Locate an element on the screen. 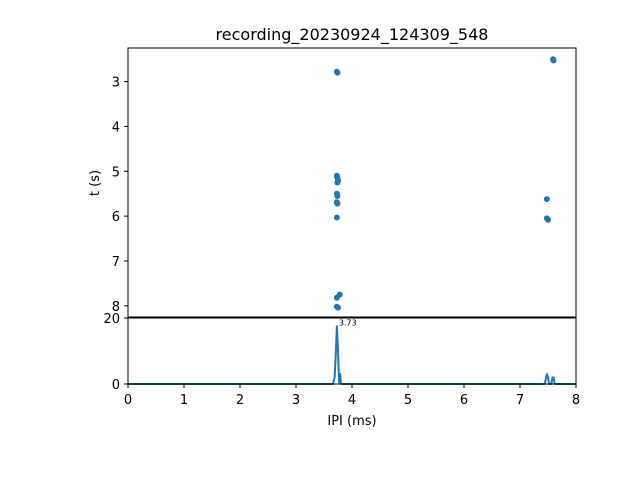  x-tick-label-2: 2 is located at coordinates (240, 400).